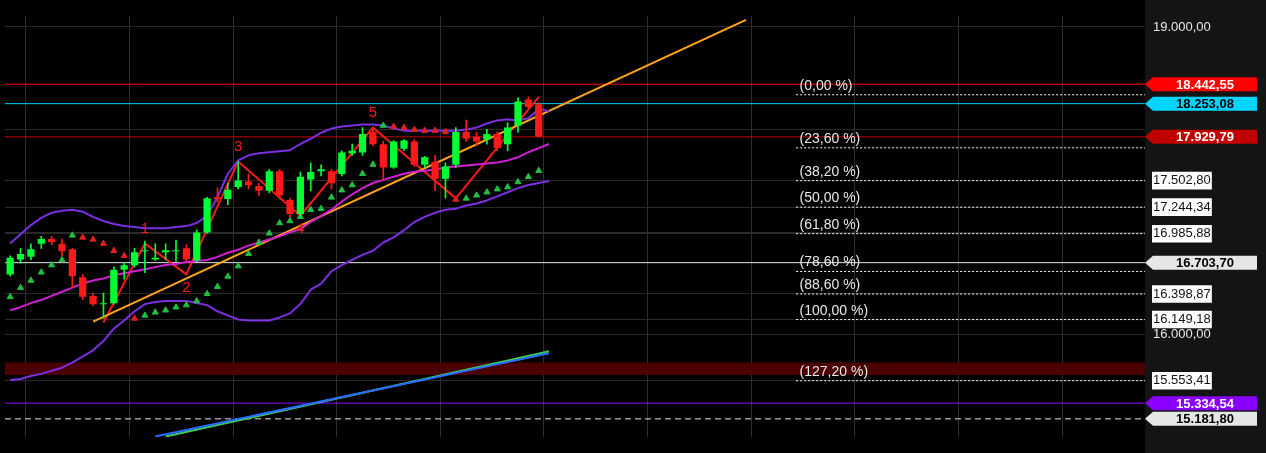 The image size is (1266, 453). I want to click on annotation: (127,20 %), so click(834, 370).